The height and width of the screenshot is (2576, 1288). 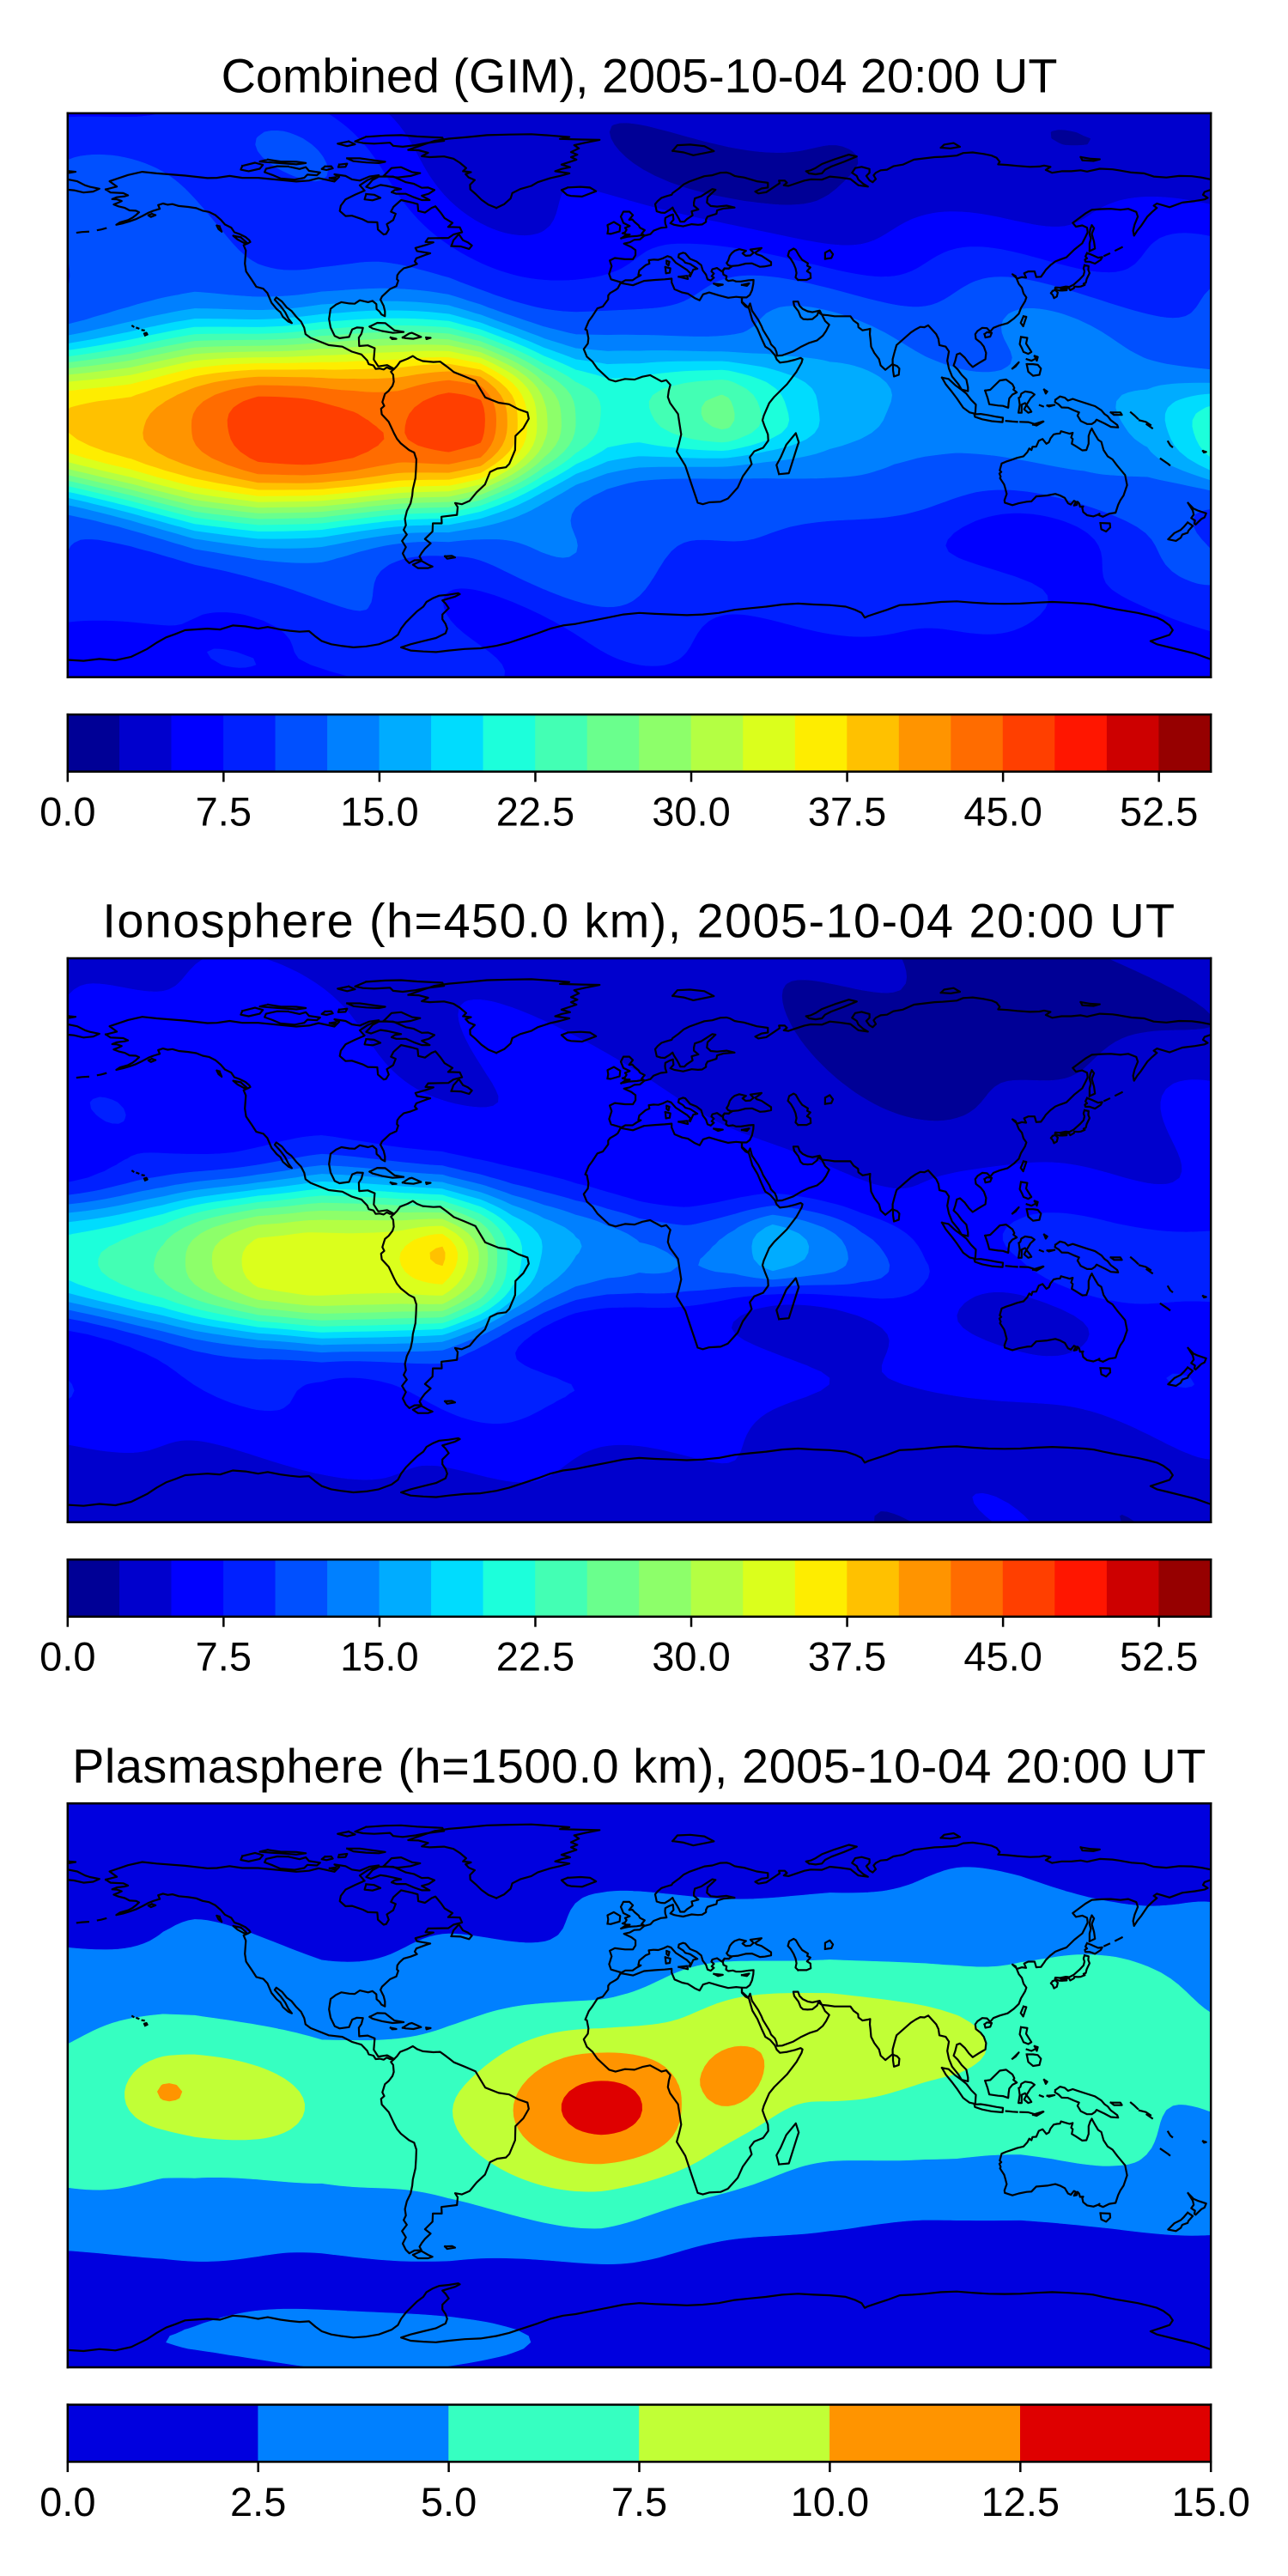 I want to click on svg-text: 10.0, so click(x=830, y=2501).